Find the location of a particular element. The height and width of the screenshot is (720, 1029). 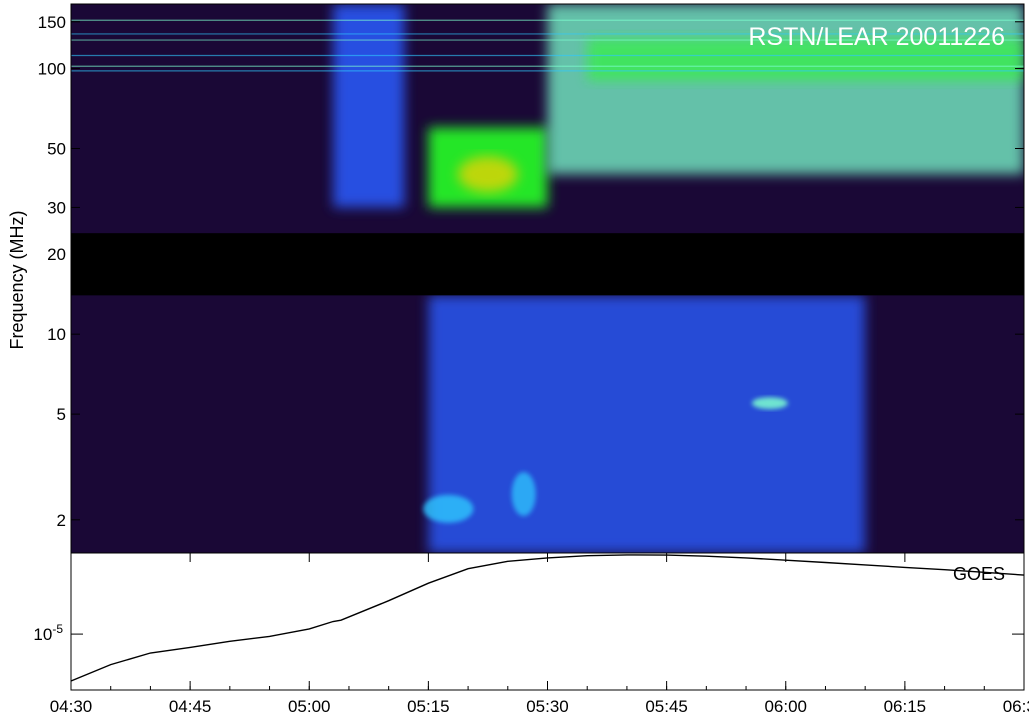

x-tick-label: 05:00 is located at coordinates (309, 706).